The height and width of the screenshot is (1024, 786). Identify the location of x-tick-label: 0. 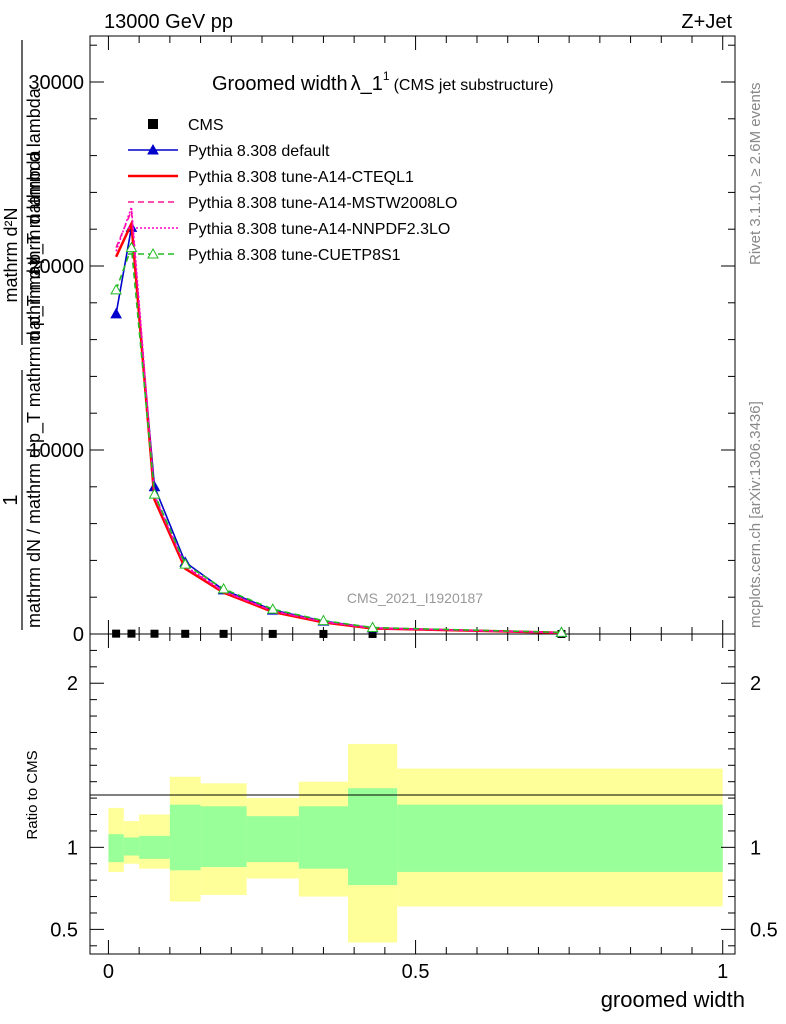
(108, 972).